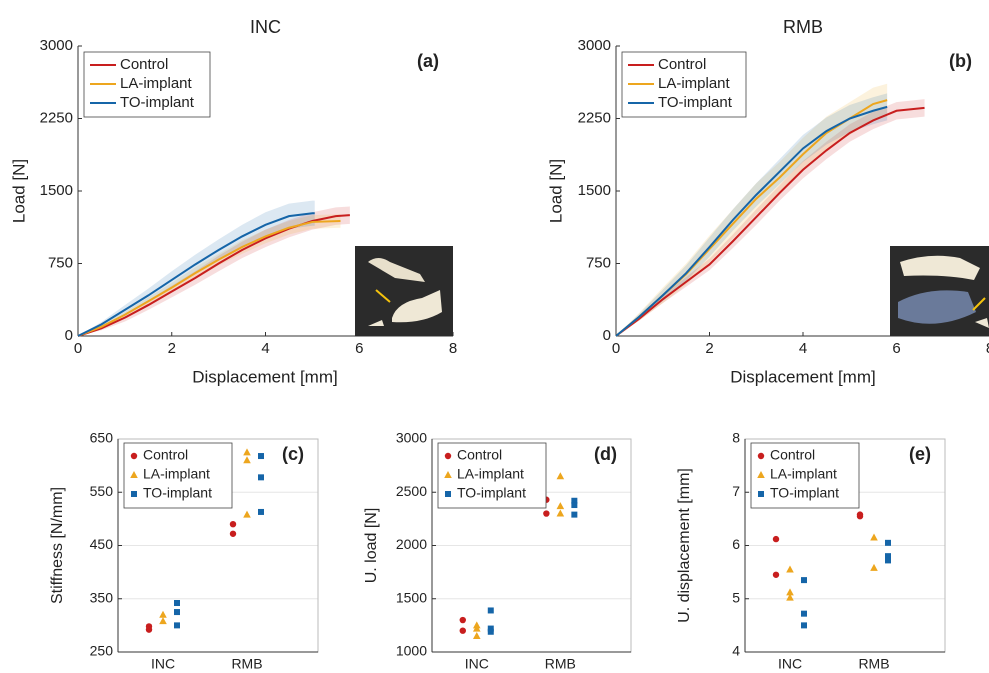 The height and width of the screenshot is (673, 989). What do you see at coordinates (411, 491) in the screenshot?
I see `y-tick-label: 2500` at bounding box center [411, 491].